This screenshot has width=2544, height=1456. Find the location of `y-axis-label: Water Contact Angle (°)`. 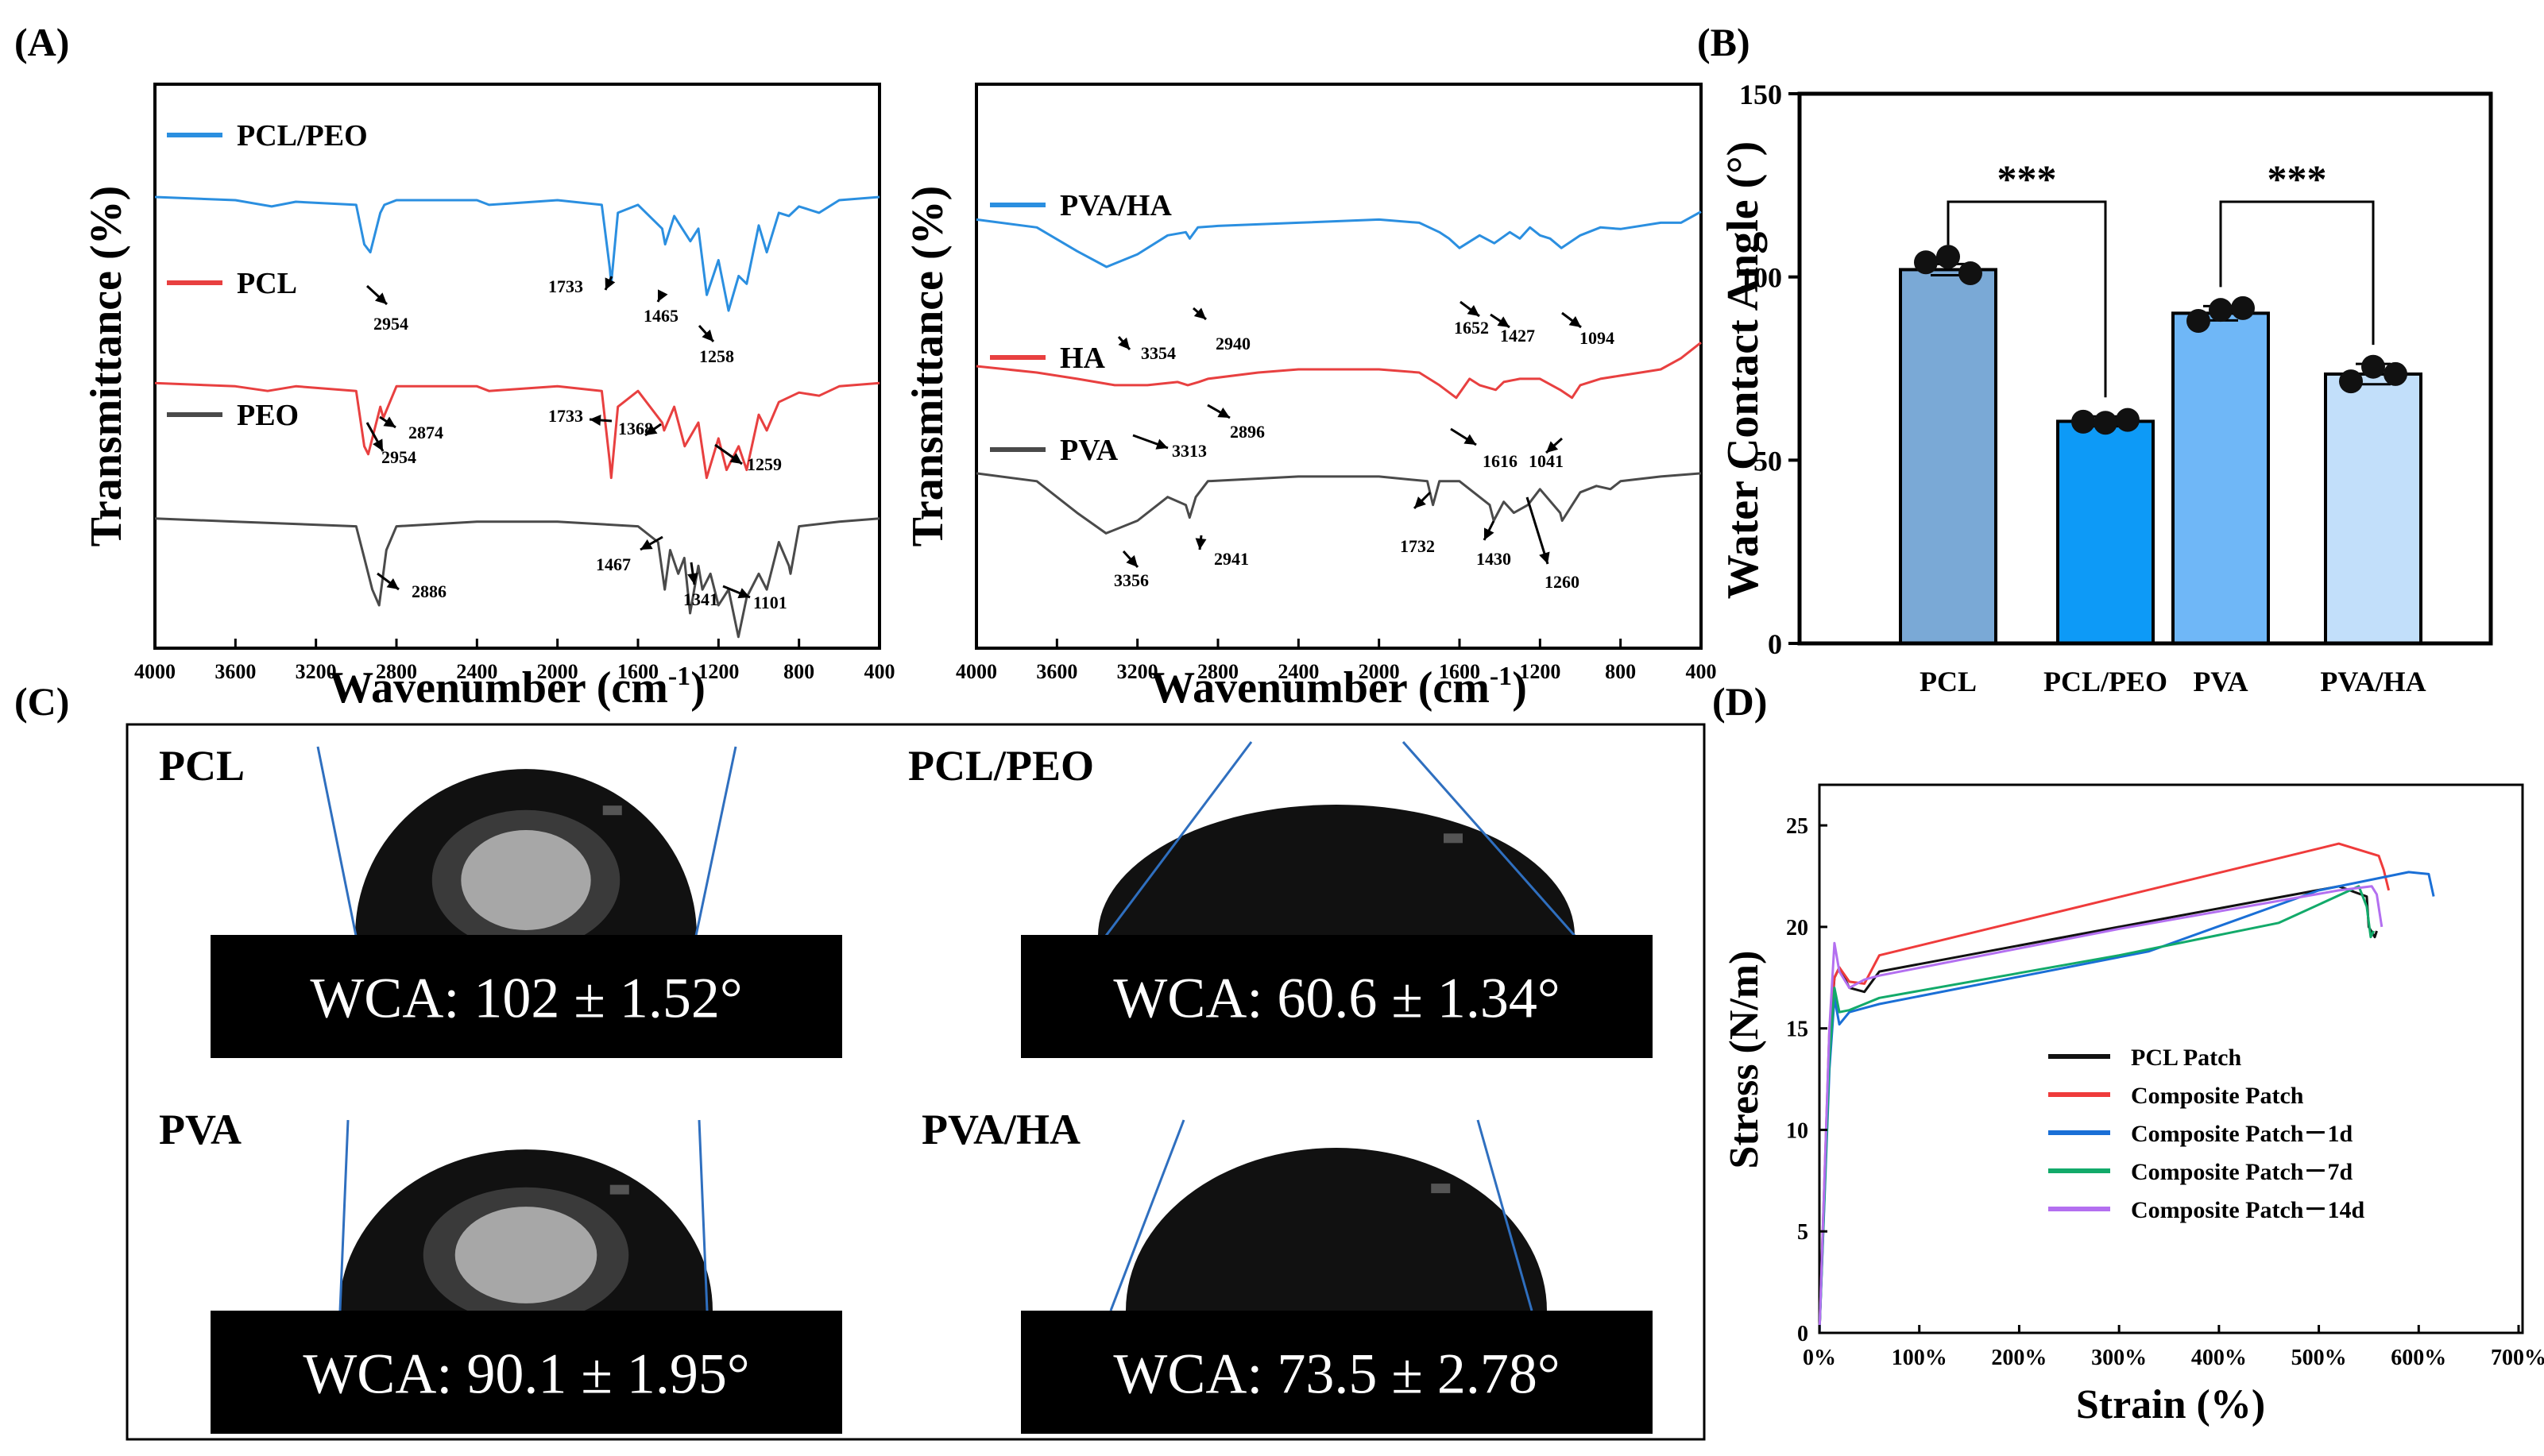

y-axis-label: Water Contact Angle (°) is located at coordinates (1743, 370).